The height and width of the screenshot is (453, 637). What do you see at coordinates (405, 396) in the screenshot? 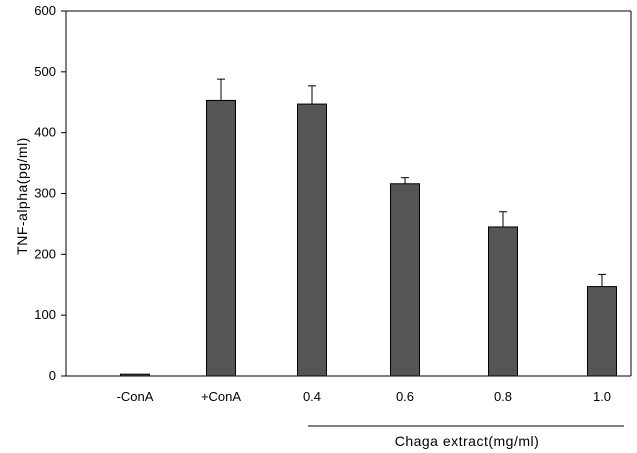
I see `x-tick-label: 0.6` at bounding box center [405, 396].